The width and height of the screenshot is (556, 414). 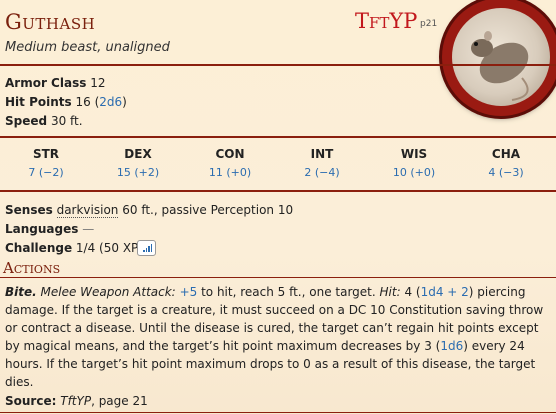 I want to click on ability-cha-label: CHA, so click(x=506, y=154).